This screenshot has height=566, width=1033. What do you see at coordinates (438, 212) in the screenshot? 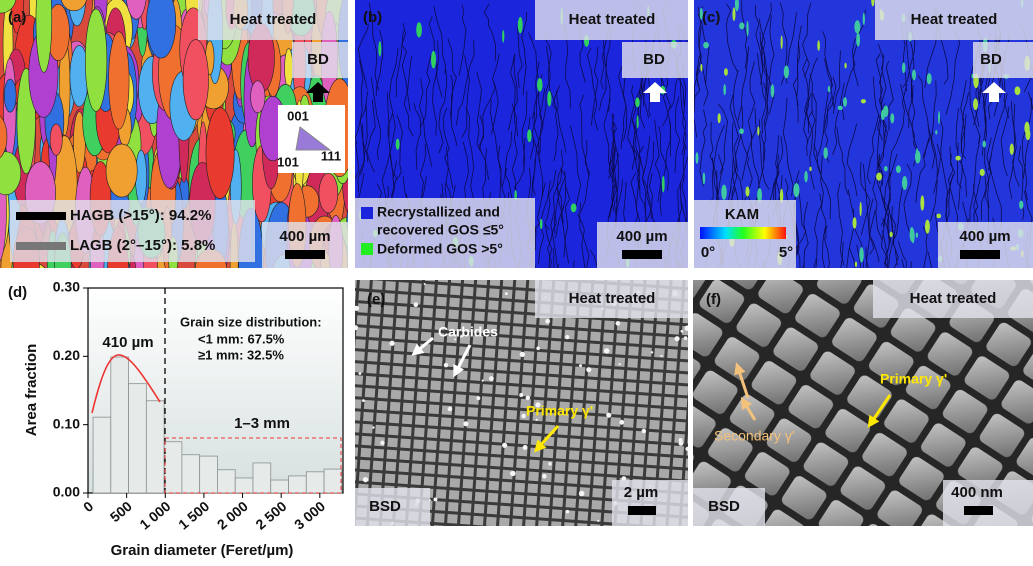
I see `legend-label: Recrystallized and` at bounding box center [438, 212].